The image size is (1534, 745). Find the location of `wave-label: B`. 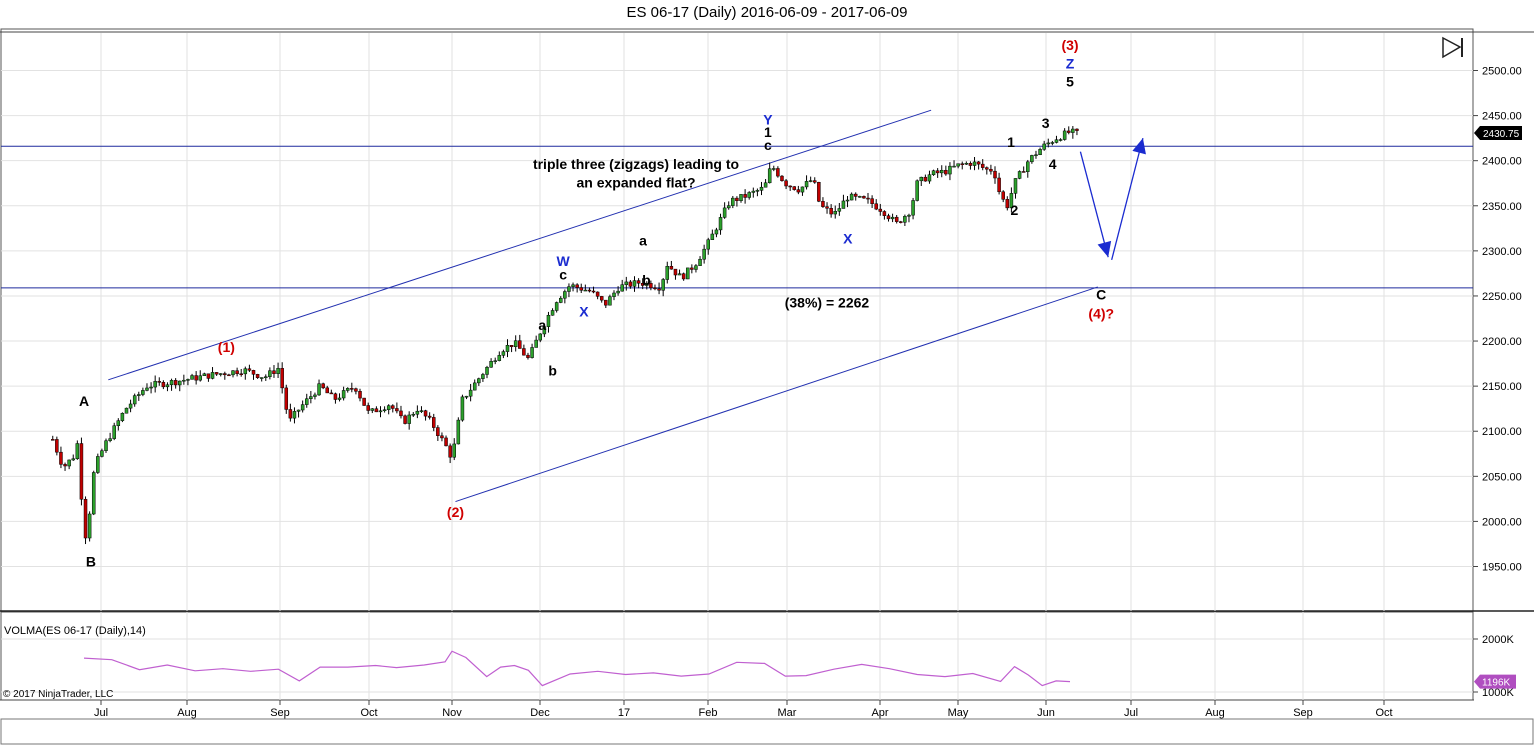

wave-label: B is located at coordinates (91, 562).